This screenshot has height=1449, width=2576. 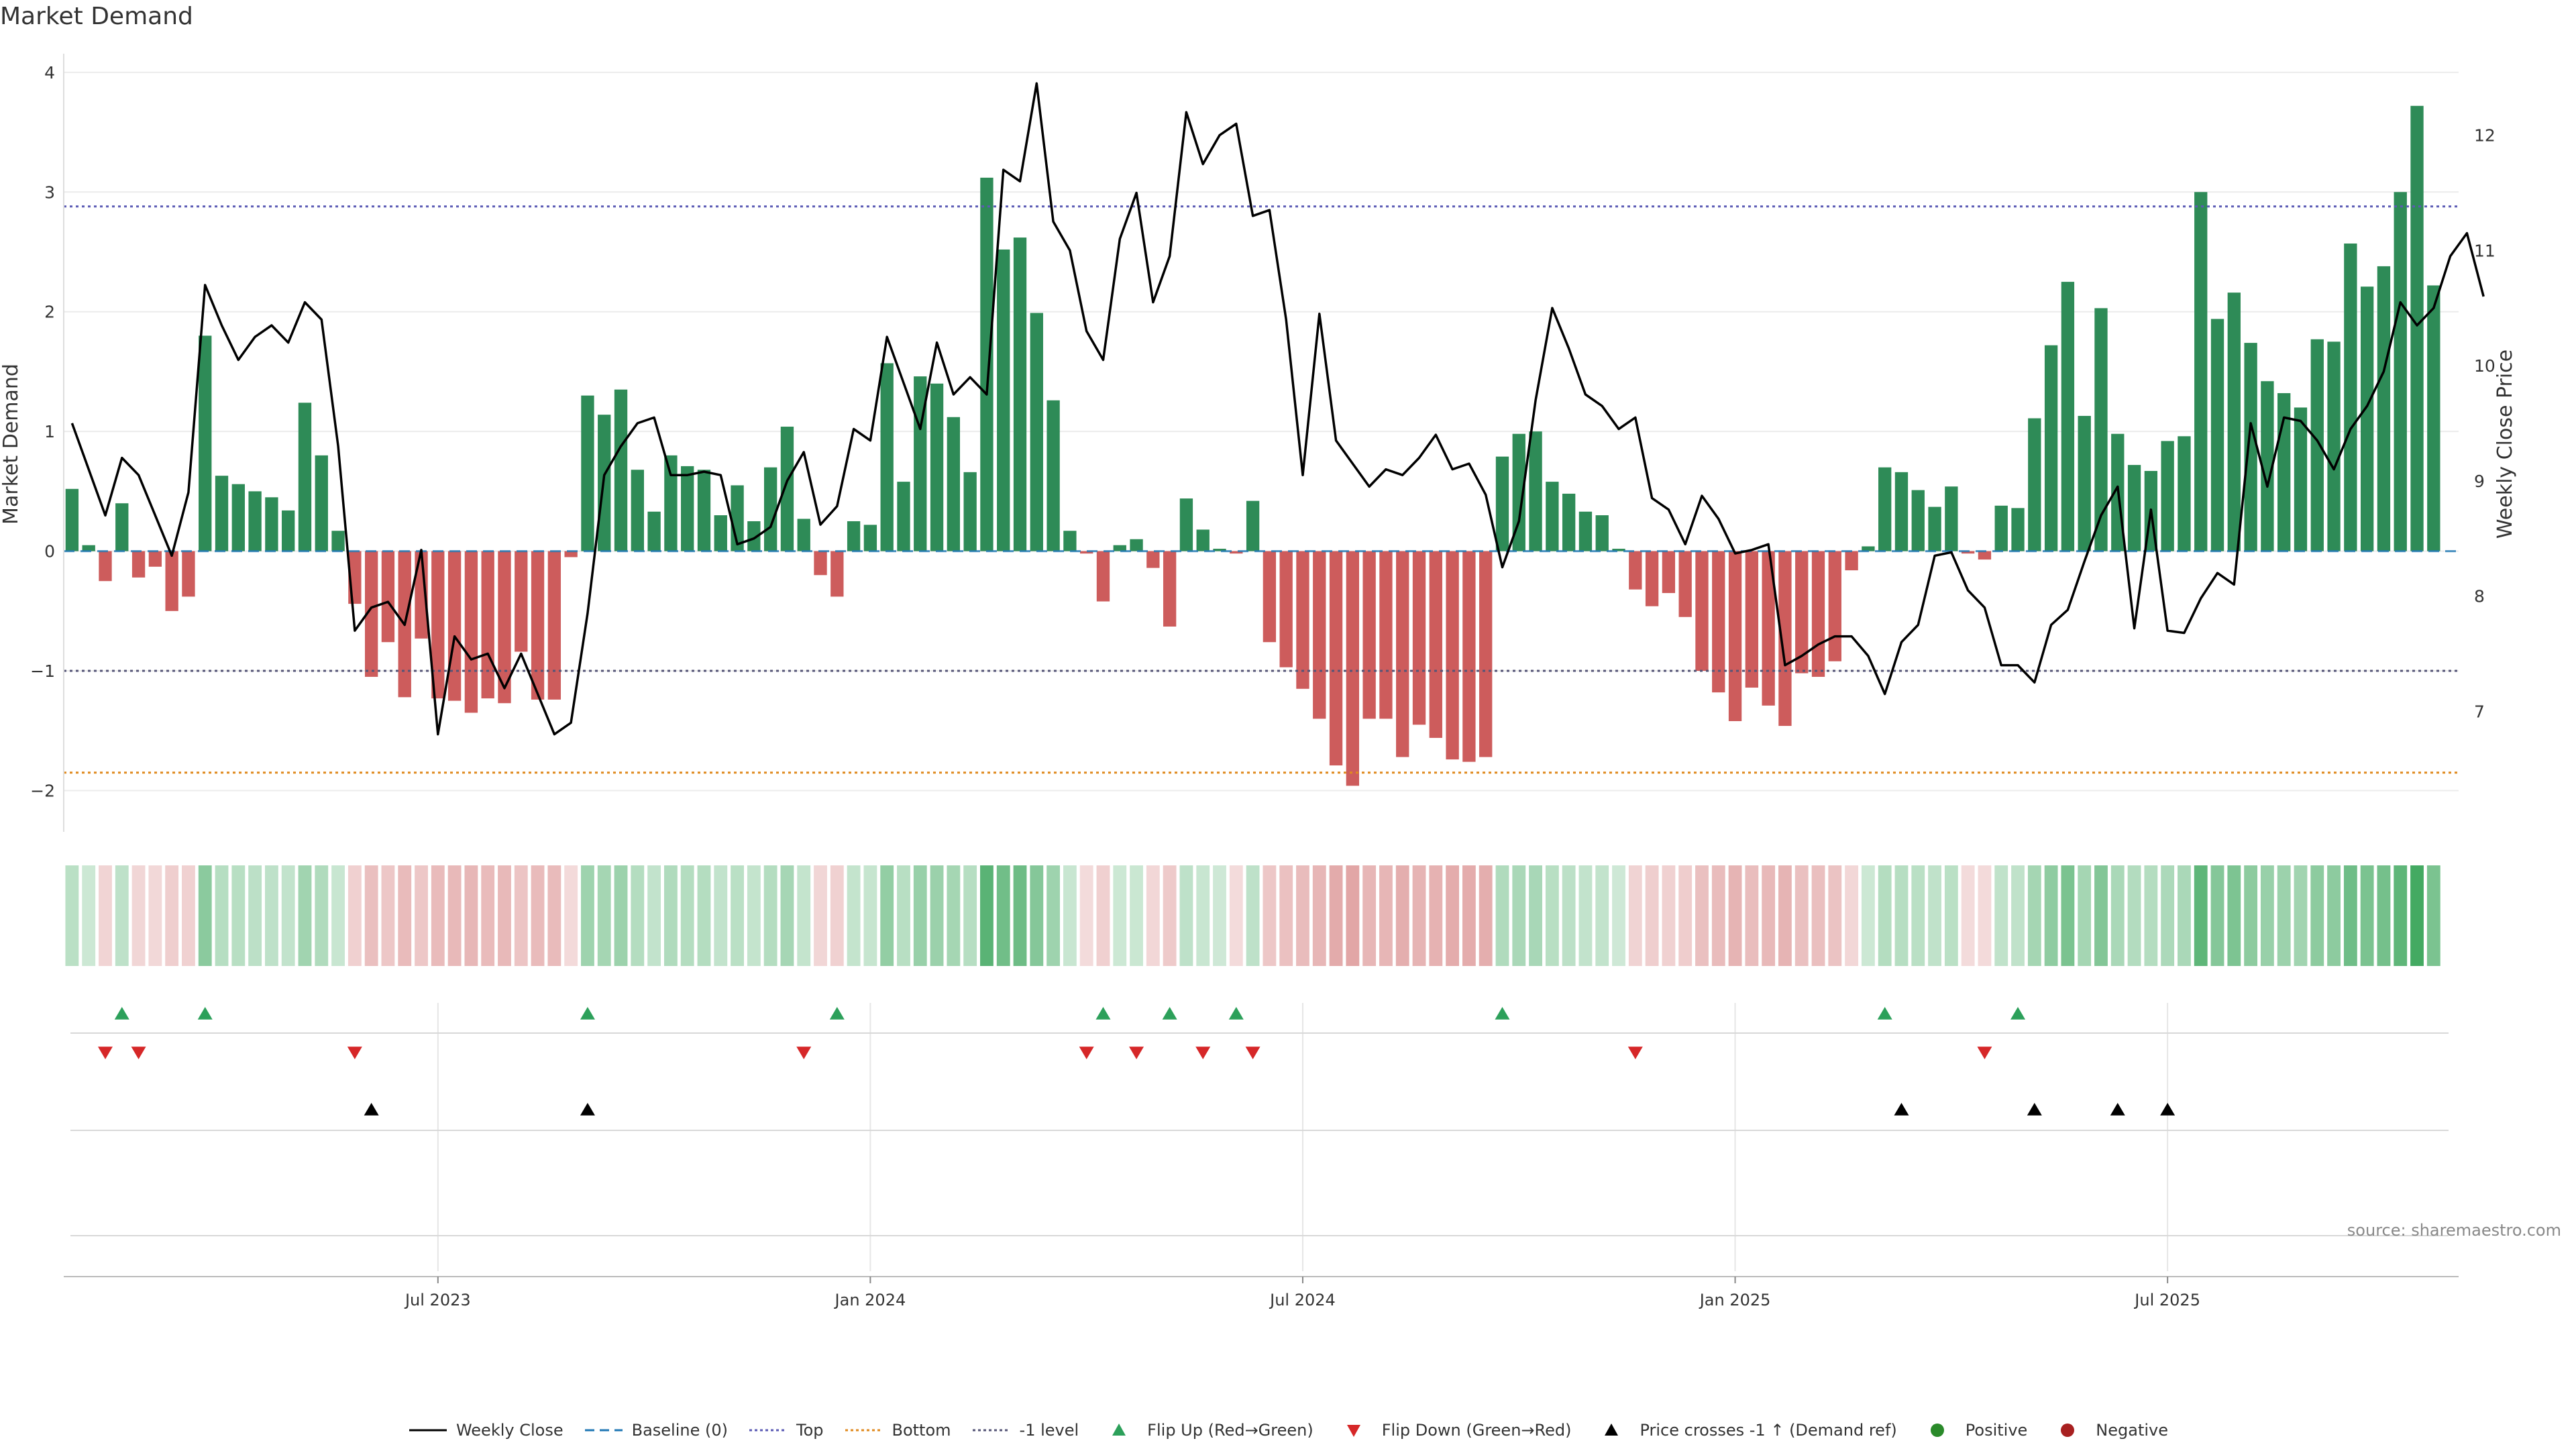 What do you see at coordinates (1476, 1430) in the screenshot?
I see `legend-label: Flip Down (Green→Red)` at bounding box center [1476, 1430].